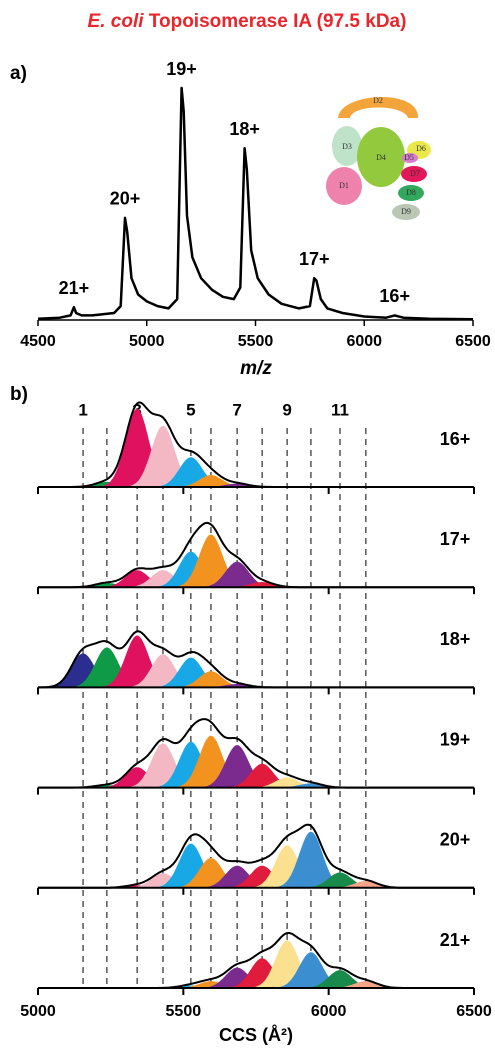 Image resolution: width=495 pixels, height=1049 pixels. Describe the element at coordinates (236, 409) in the screenshot. I see `component-label: 7` at that location.